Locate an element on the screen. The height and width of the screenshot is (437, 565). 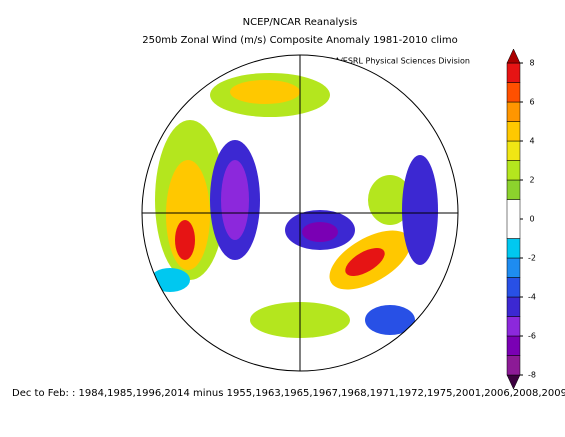
colorbar-tick-label: 2 is located at coordinates (531, 180).